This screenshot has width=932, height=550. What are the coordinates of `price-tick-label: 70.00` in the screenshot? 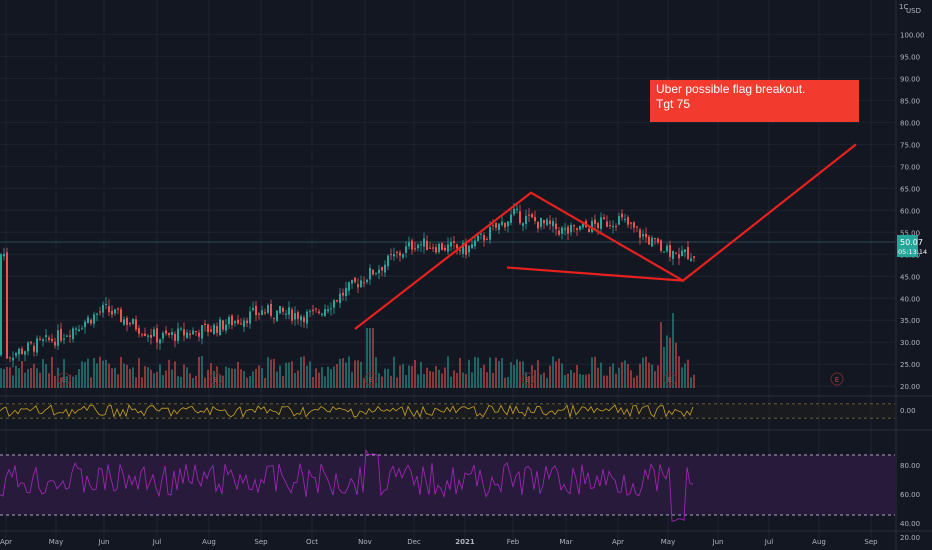 It's located at (910, 167).